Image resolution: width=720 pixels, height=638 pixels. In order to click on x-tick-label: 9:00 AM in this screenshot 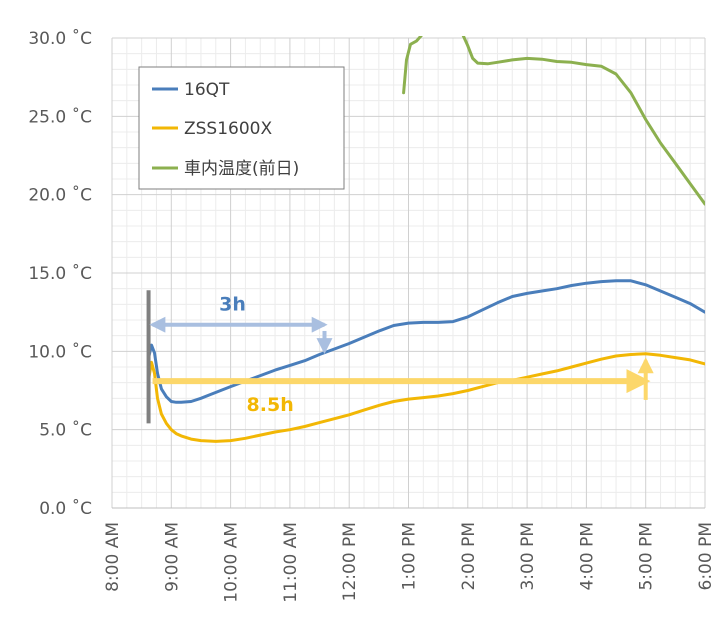, I will do `click(172, 557)`.